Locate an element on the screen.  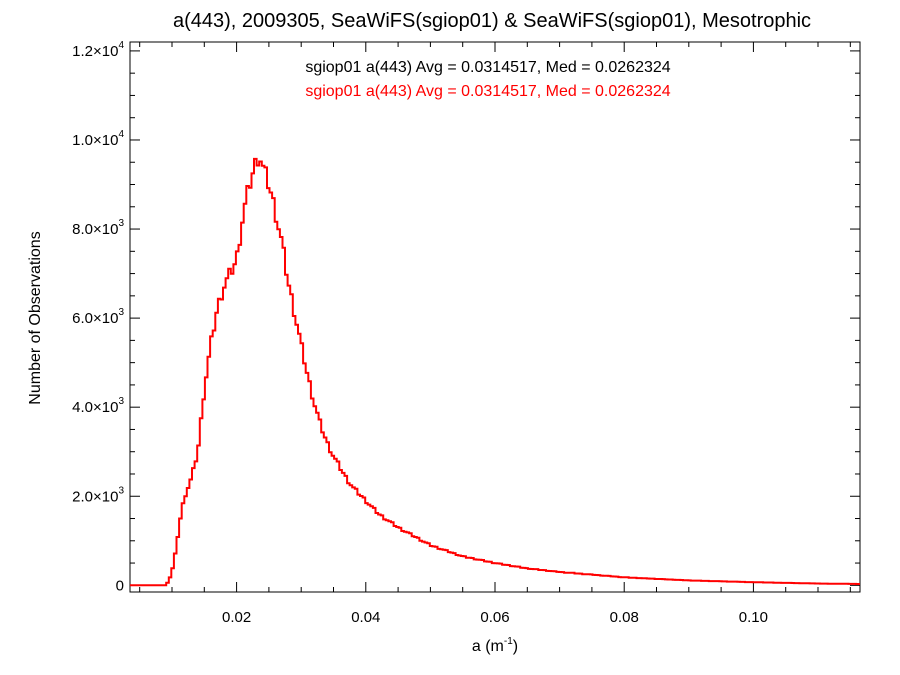
y-tick-label: 1.2×10⁴ is located at coordinates (98, 50).